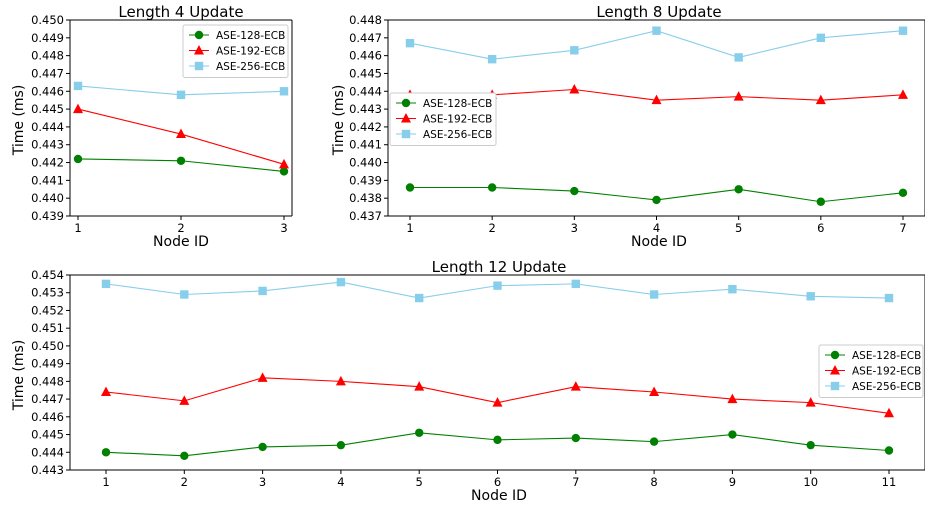 The width and height of the screenshot is (925, 508). Describe the element at coordinates (499, 267) in the screenshot. I see `chart-title: Length 12 Update` at that location.